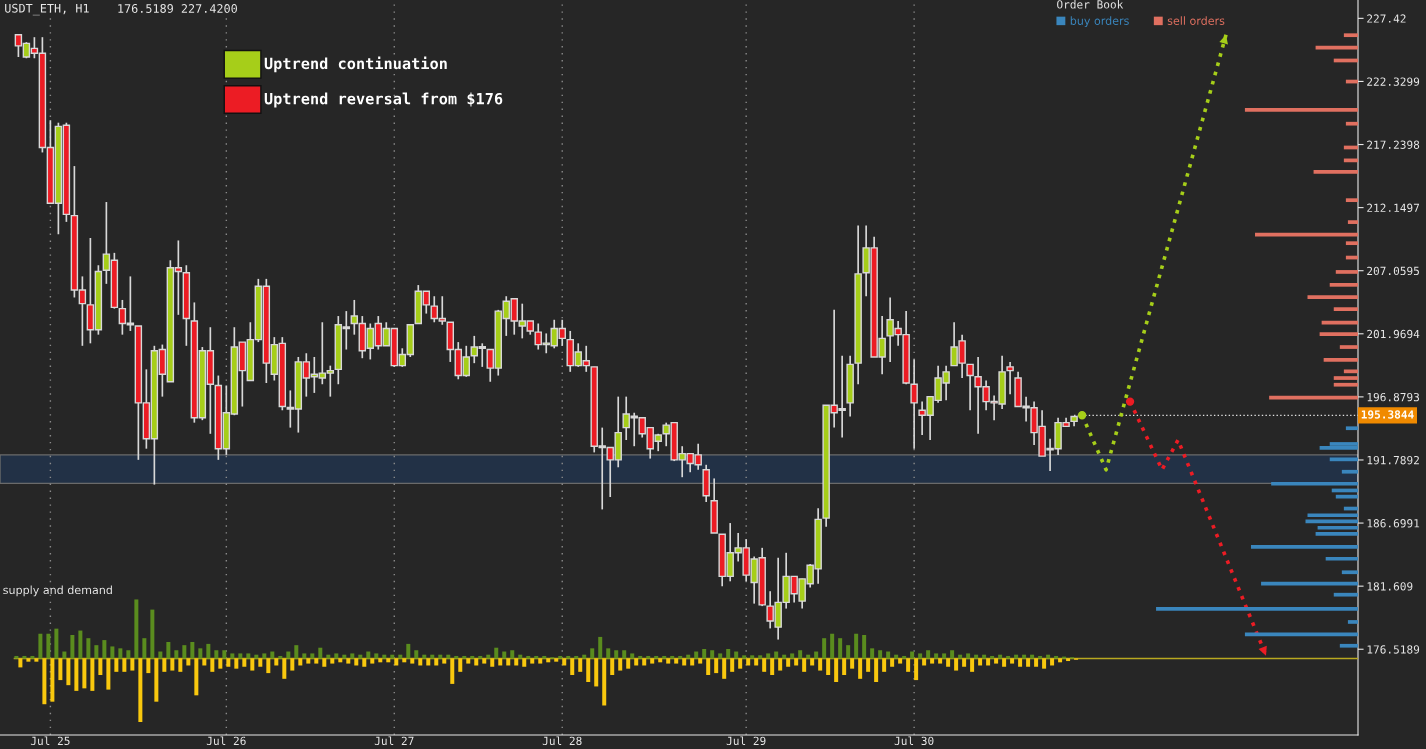 The height and width of the screenshot is (749, 1426). What do you see at coordinates (746, 741) in the screenshot?
I see `x-tick-label: Jul 29` at bounding box center [746, 741].